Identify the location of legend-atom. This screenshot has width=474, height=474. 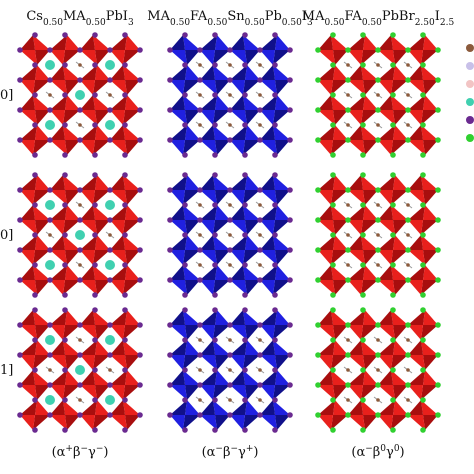
(470, 120).